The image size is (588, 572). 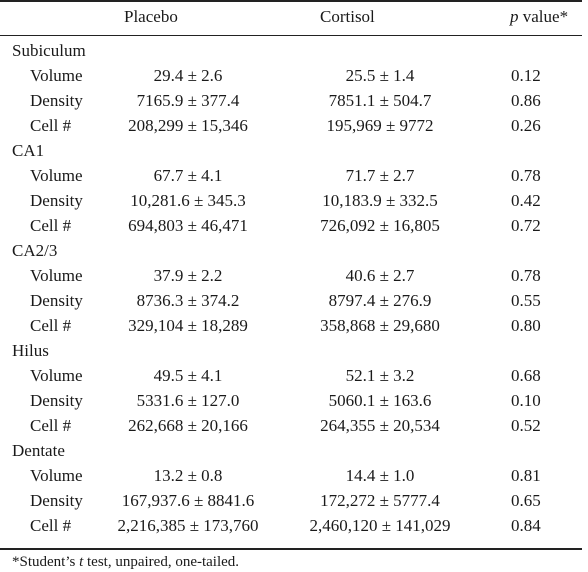 I want to click on section-name: CA1, so click(x=28, y=150).